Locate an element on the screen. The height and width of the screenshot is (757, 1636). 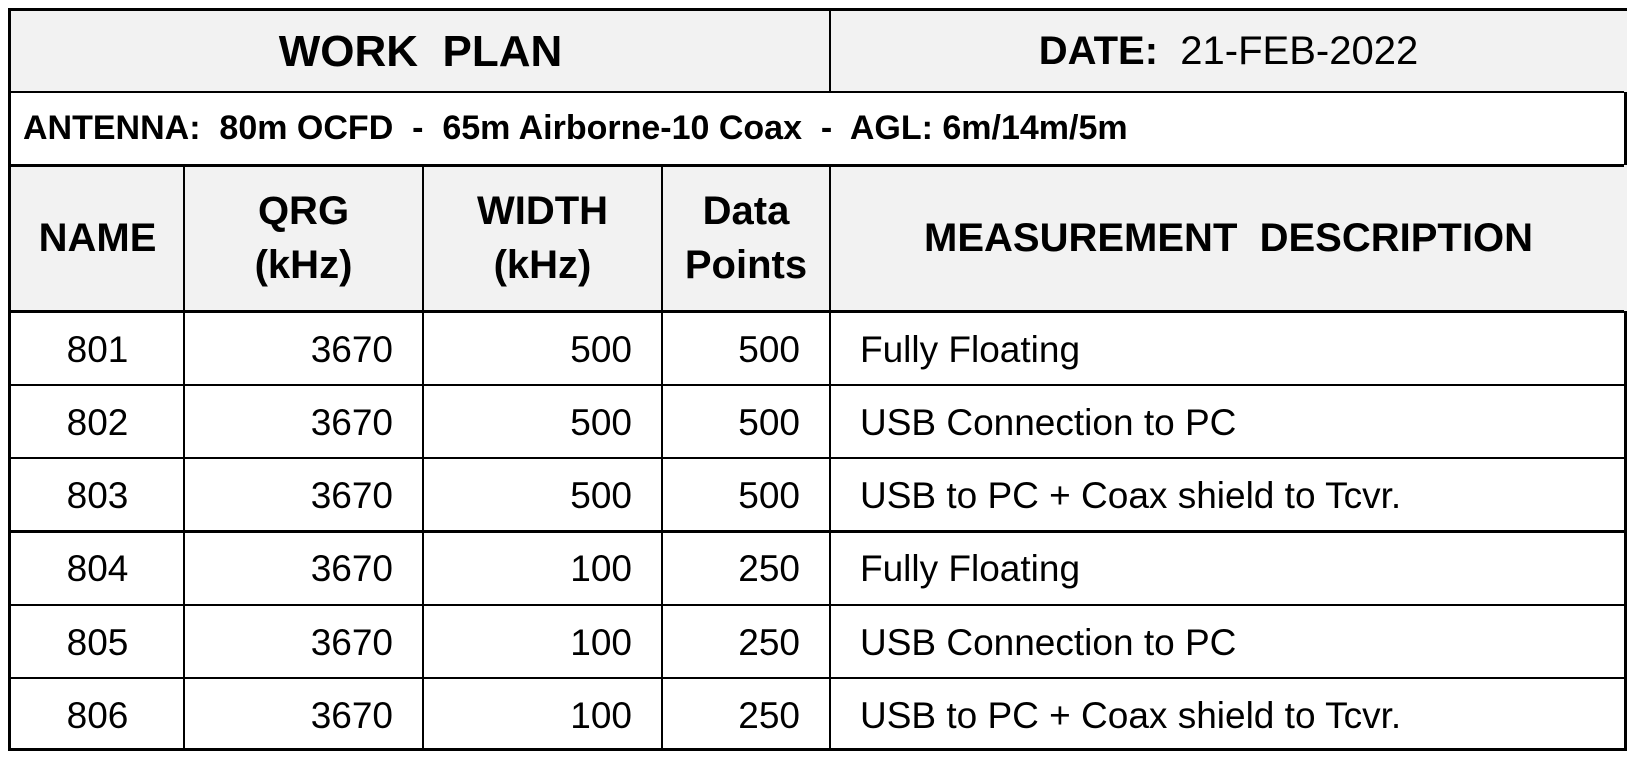
cell-name: 802 is located at coordinates (97, 420).